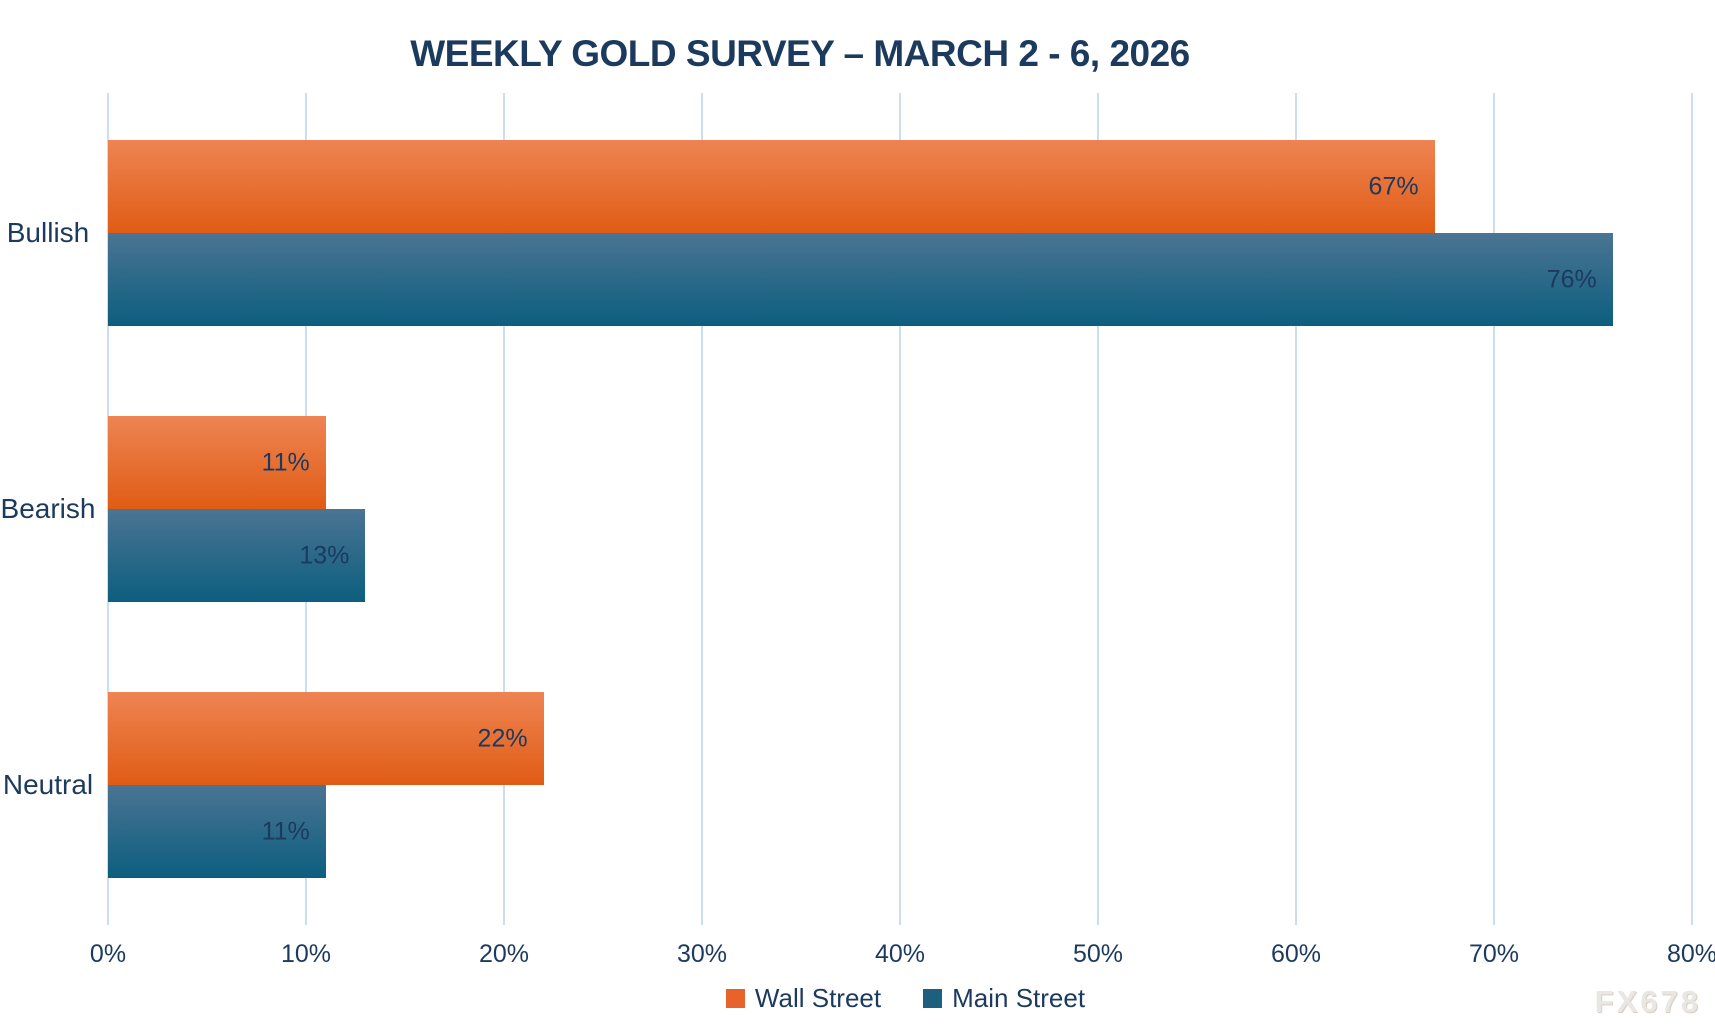 This screenshot has width=1715, height=1032. I want to click on legend: Wall Street Main Street, so click(881, 998).